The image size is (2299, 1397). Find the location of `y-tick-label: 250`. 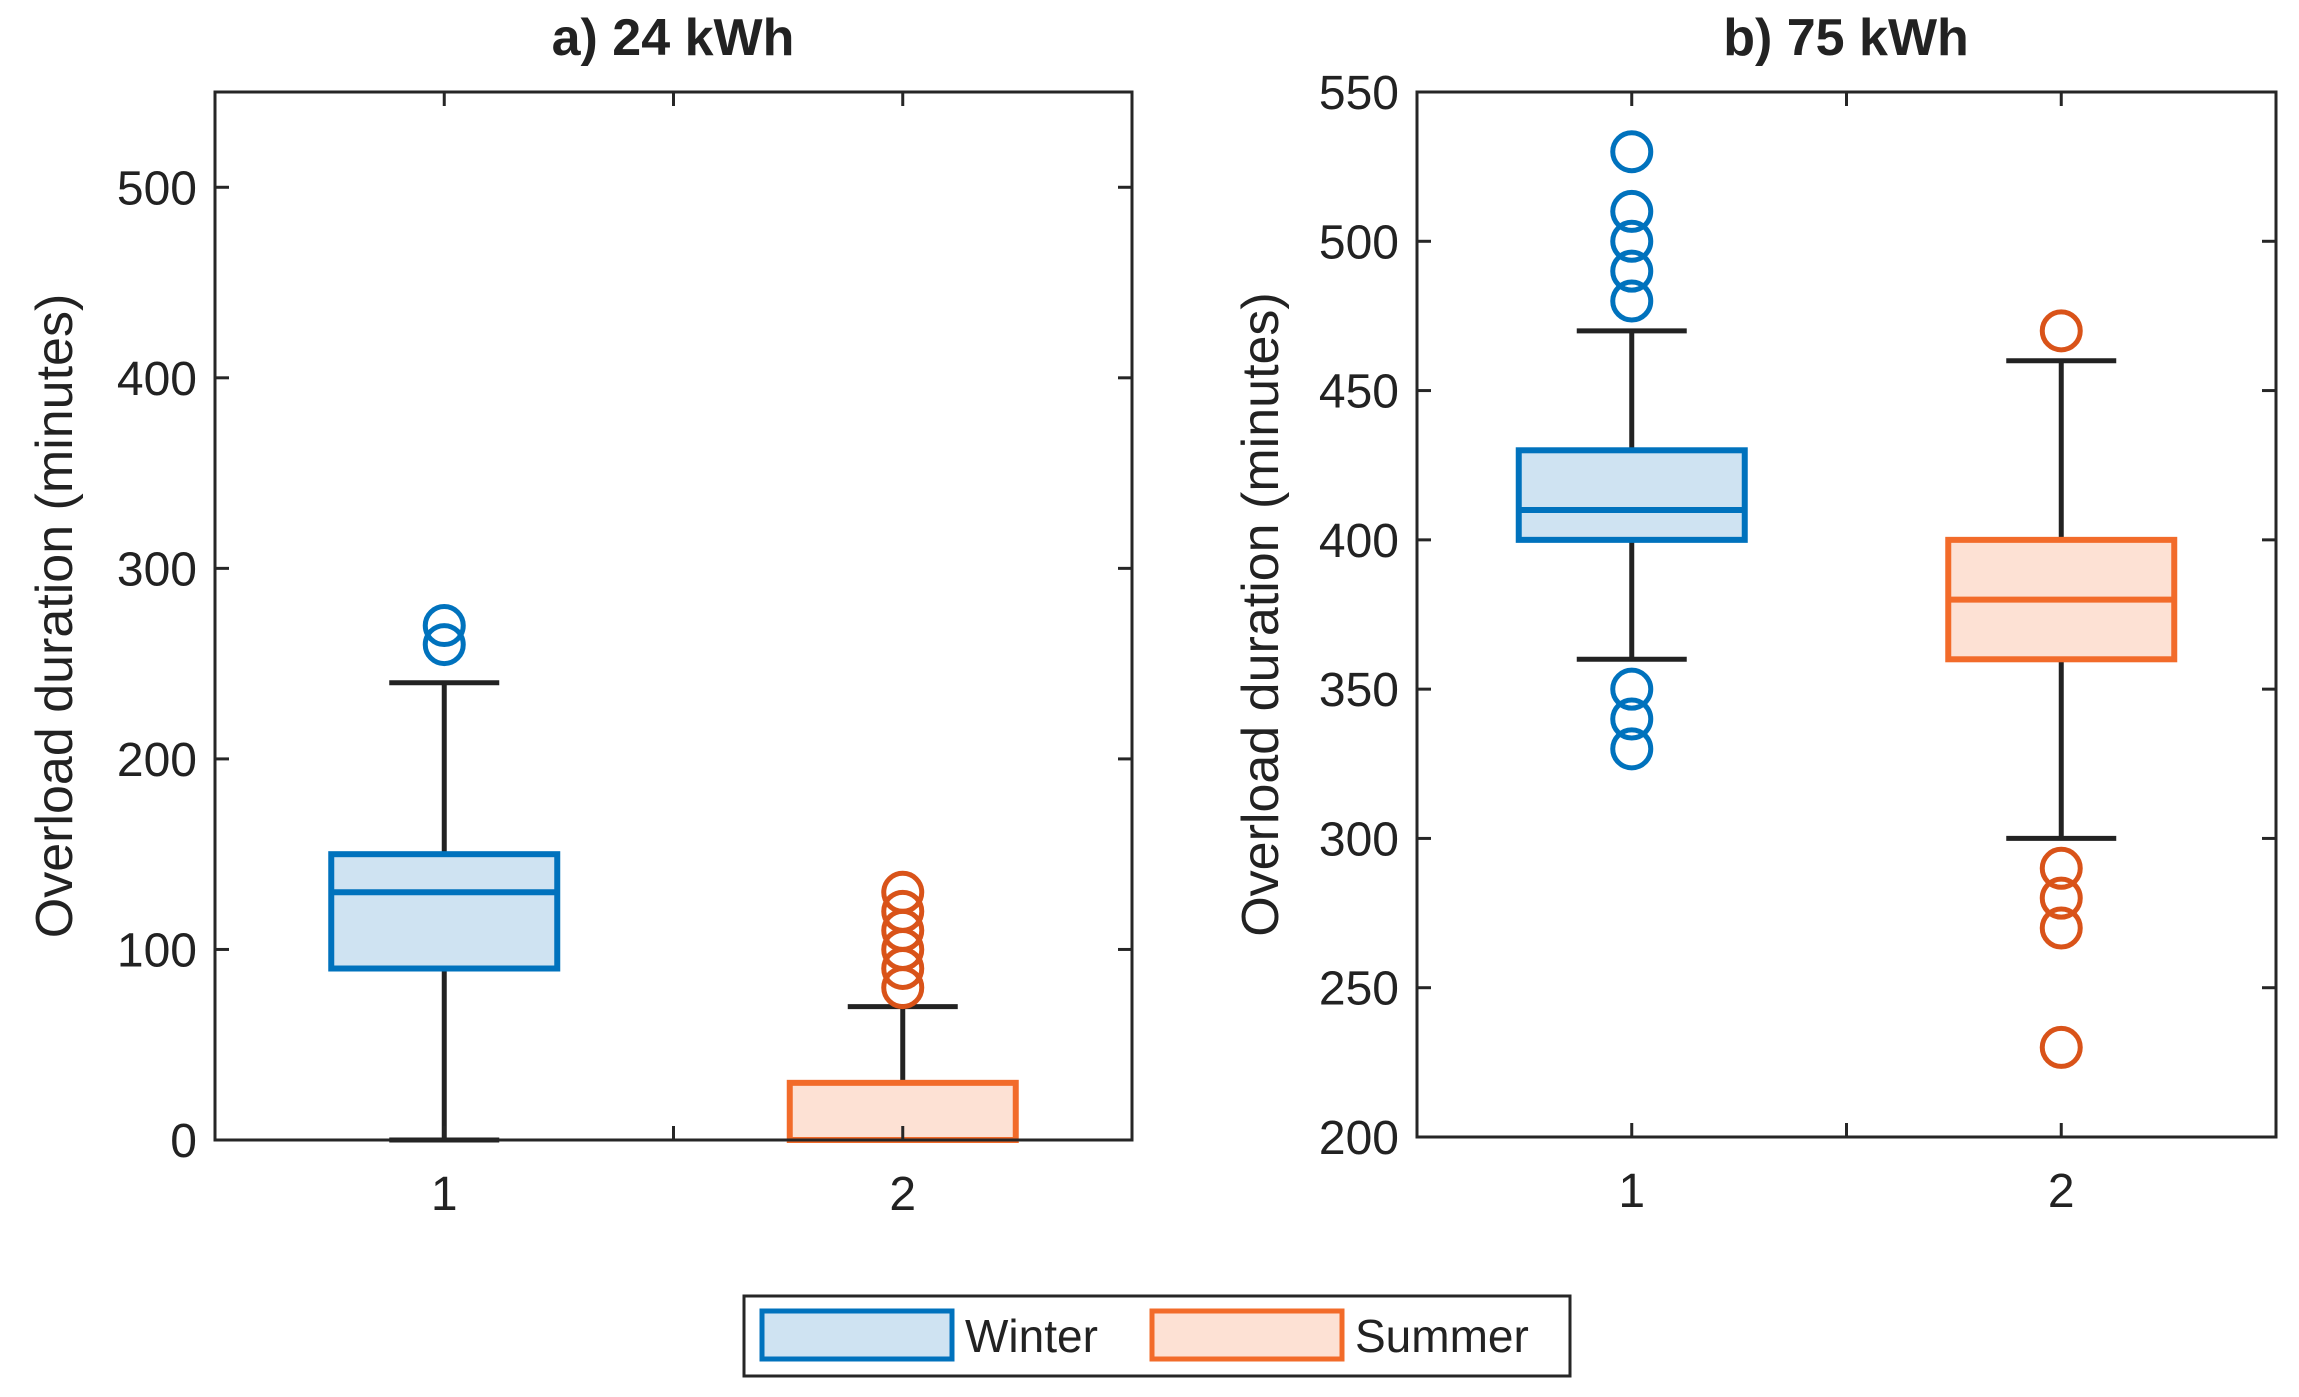

y-tick-label: 250 is located at coordinates (1359, 989).